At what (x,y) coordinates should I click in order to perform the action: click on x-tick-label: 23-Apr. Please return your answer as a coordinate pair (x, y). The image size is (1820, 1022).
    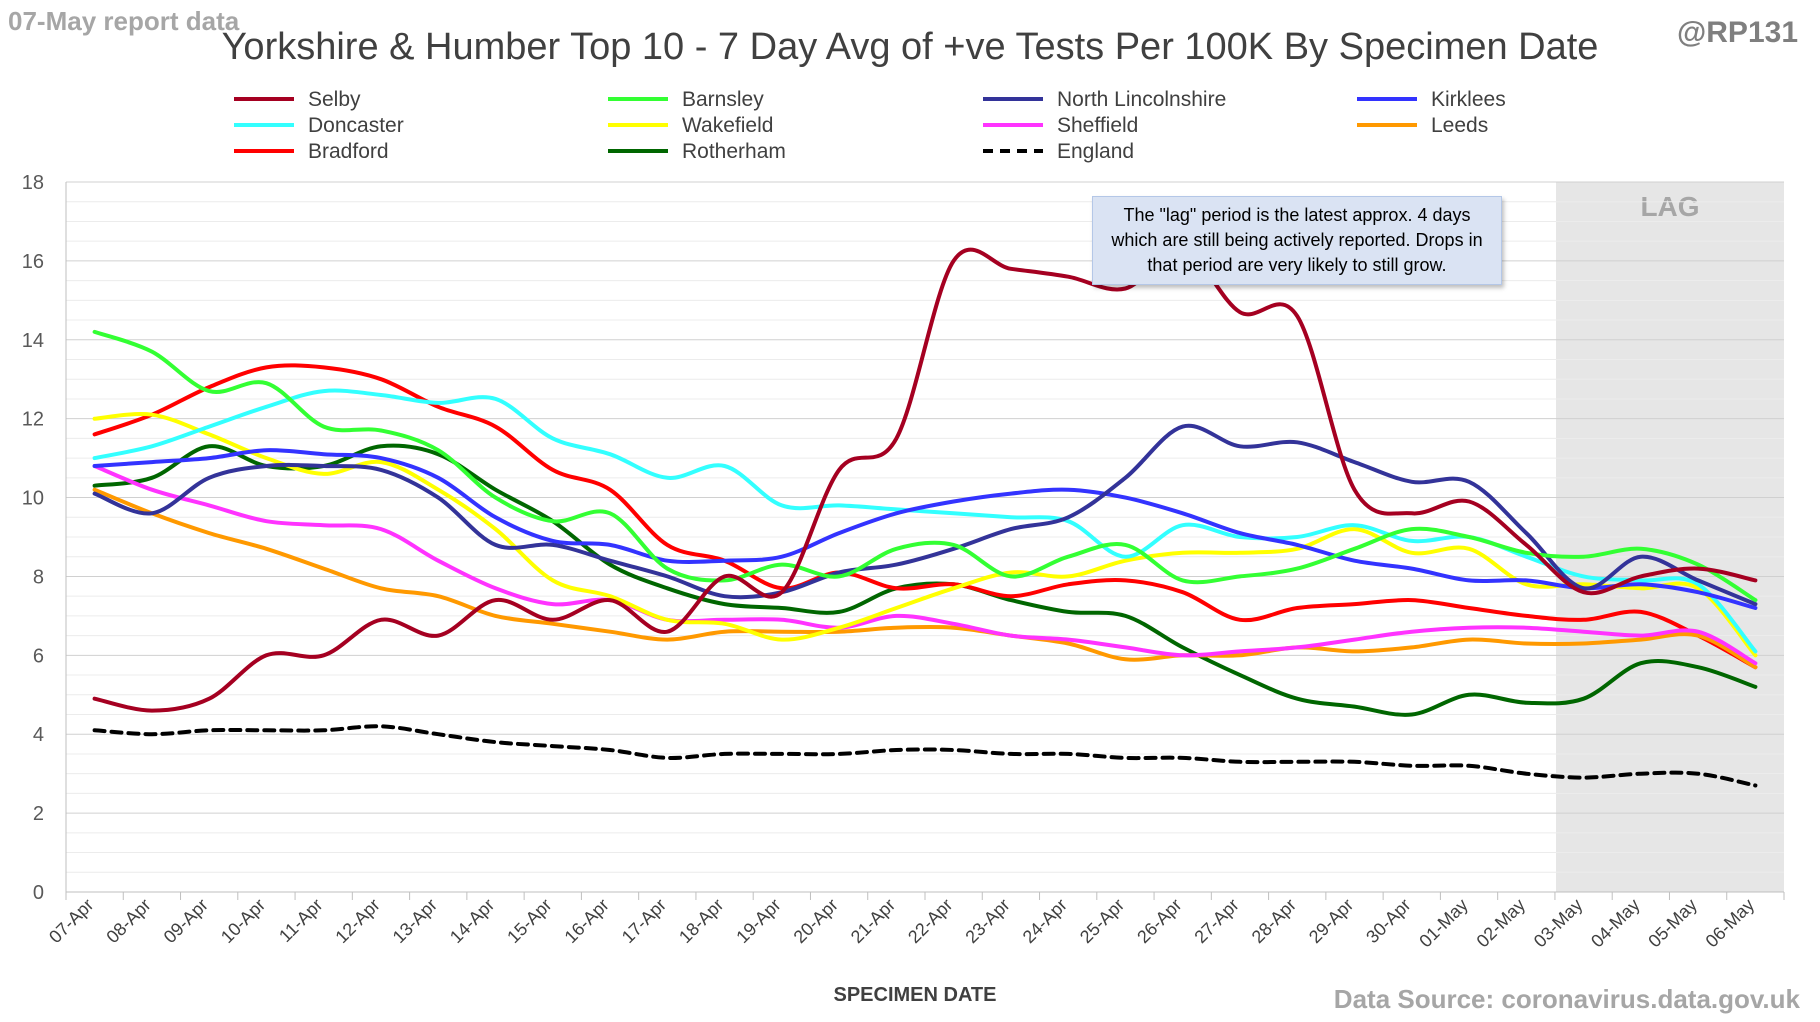
    Looking at the image, I should click on (987, 921).